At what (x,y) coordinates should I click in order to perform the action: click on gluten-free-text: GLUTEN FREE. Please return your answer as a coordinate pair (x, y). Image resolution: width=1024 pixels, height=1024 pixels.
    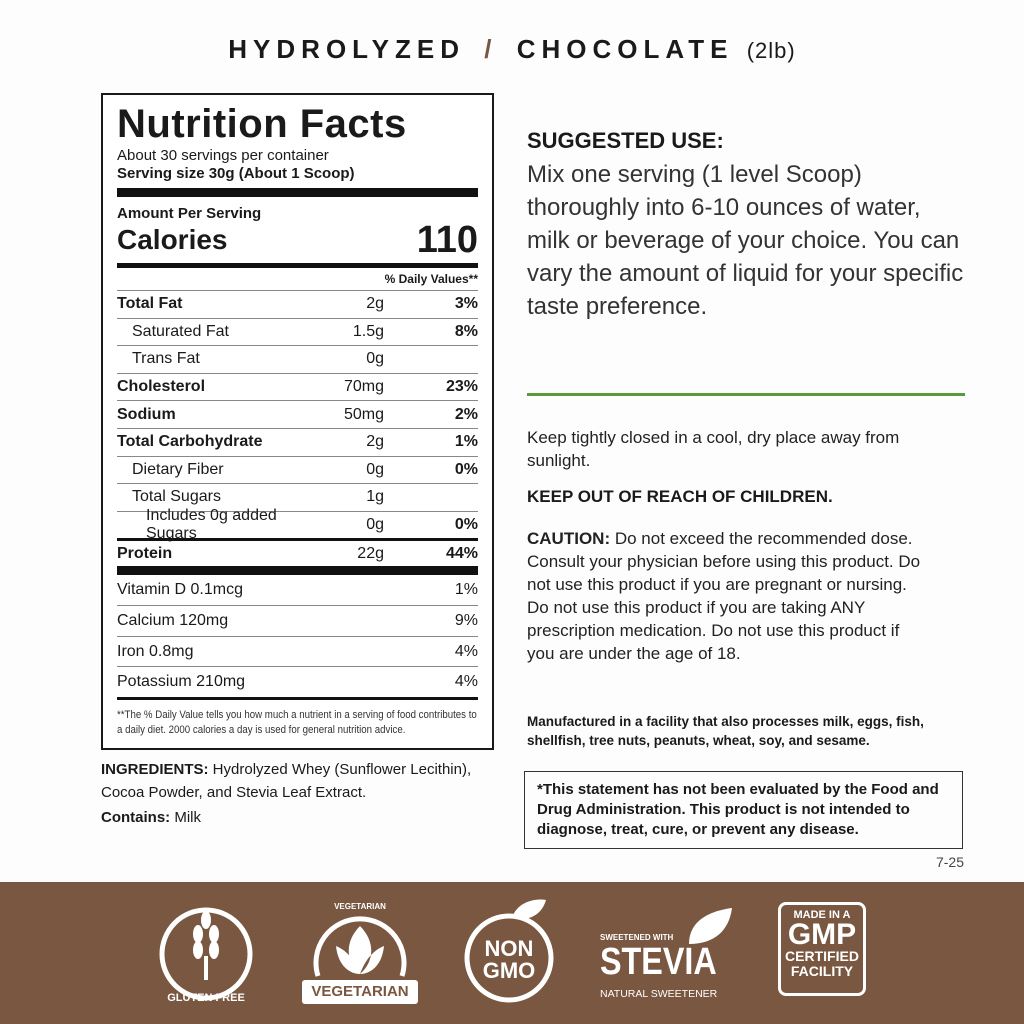
    Looking at the image, I should click on (206, 998).